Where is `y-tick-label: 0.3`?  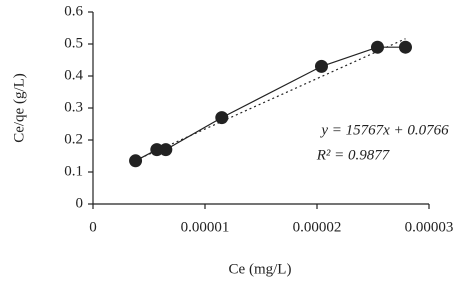
y-tick-label: 0.3 is located at coordinates (73, 107).